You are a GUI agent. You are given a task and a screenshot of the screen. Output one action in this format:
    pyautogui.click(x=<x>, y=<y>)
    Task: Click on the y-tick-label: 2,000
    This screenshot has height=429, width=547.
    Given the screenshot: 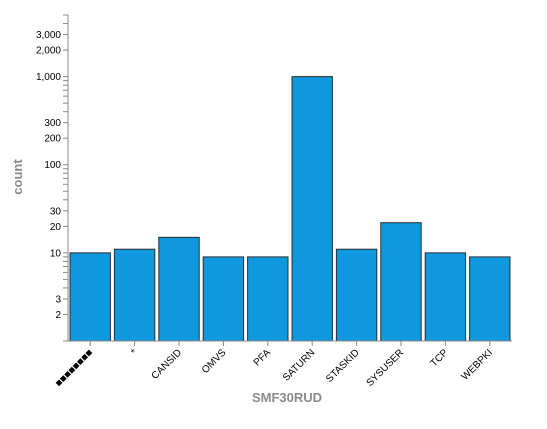 What is the action you would take?
    pyautogui.click(x=48, y=51)
    